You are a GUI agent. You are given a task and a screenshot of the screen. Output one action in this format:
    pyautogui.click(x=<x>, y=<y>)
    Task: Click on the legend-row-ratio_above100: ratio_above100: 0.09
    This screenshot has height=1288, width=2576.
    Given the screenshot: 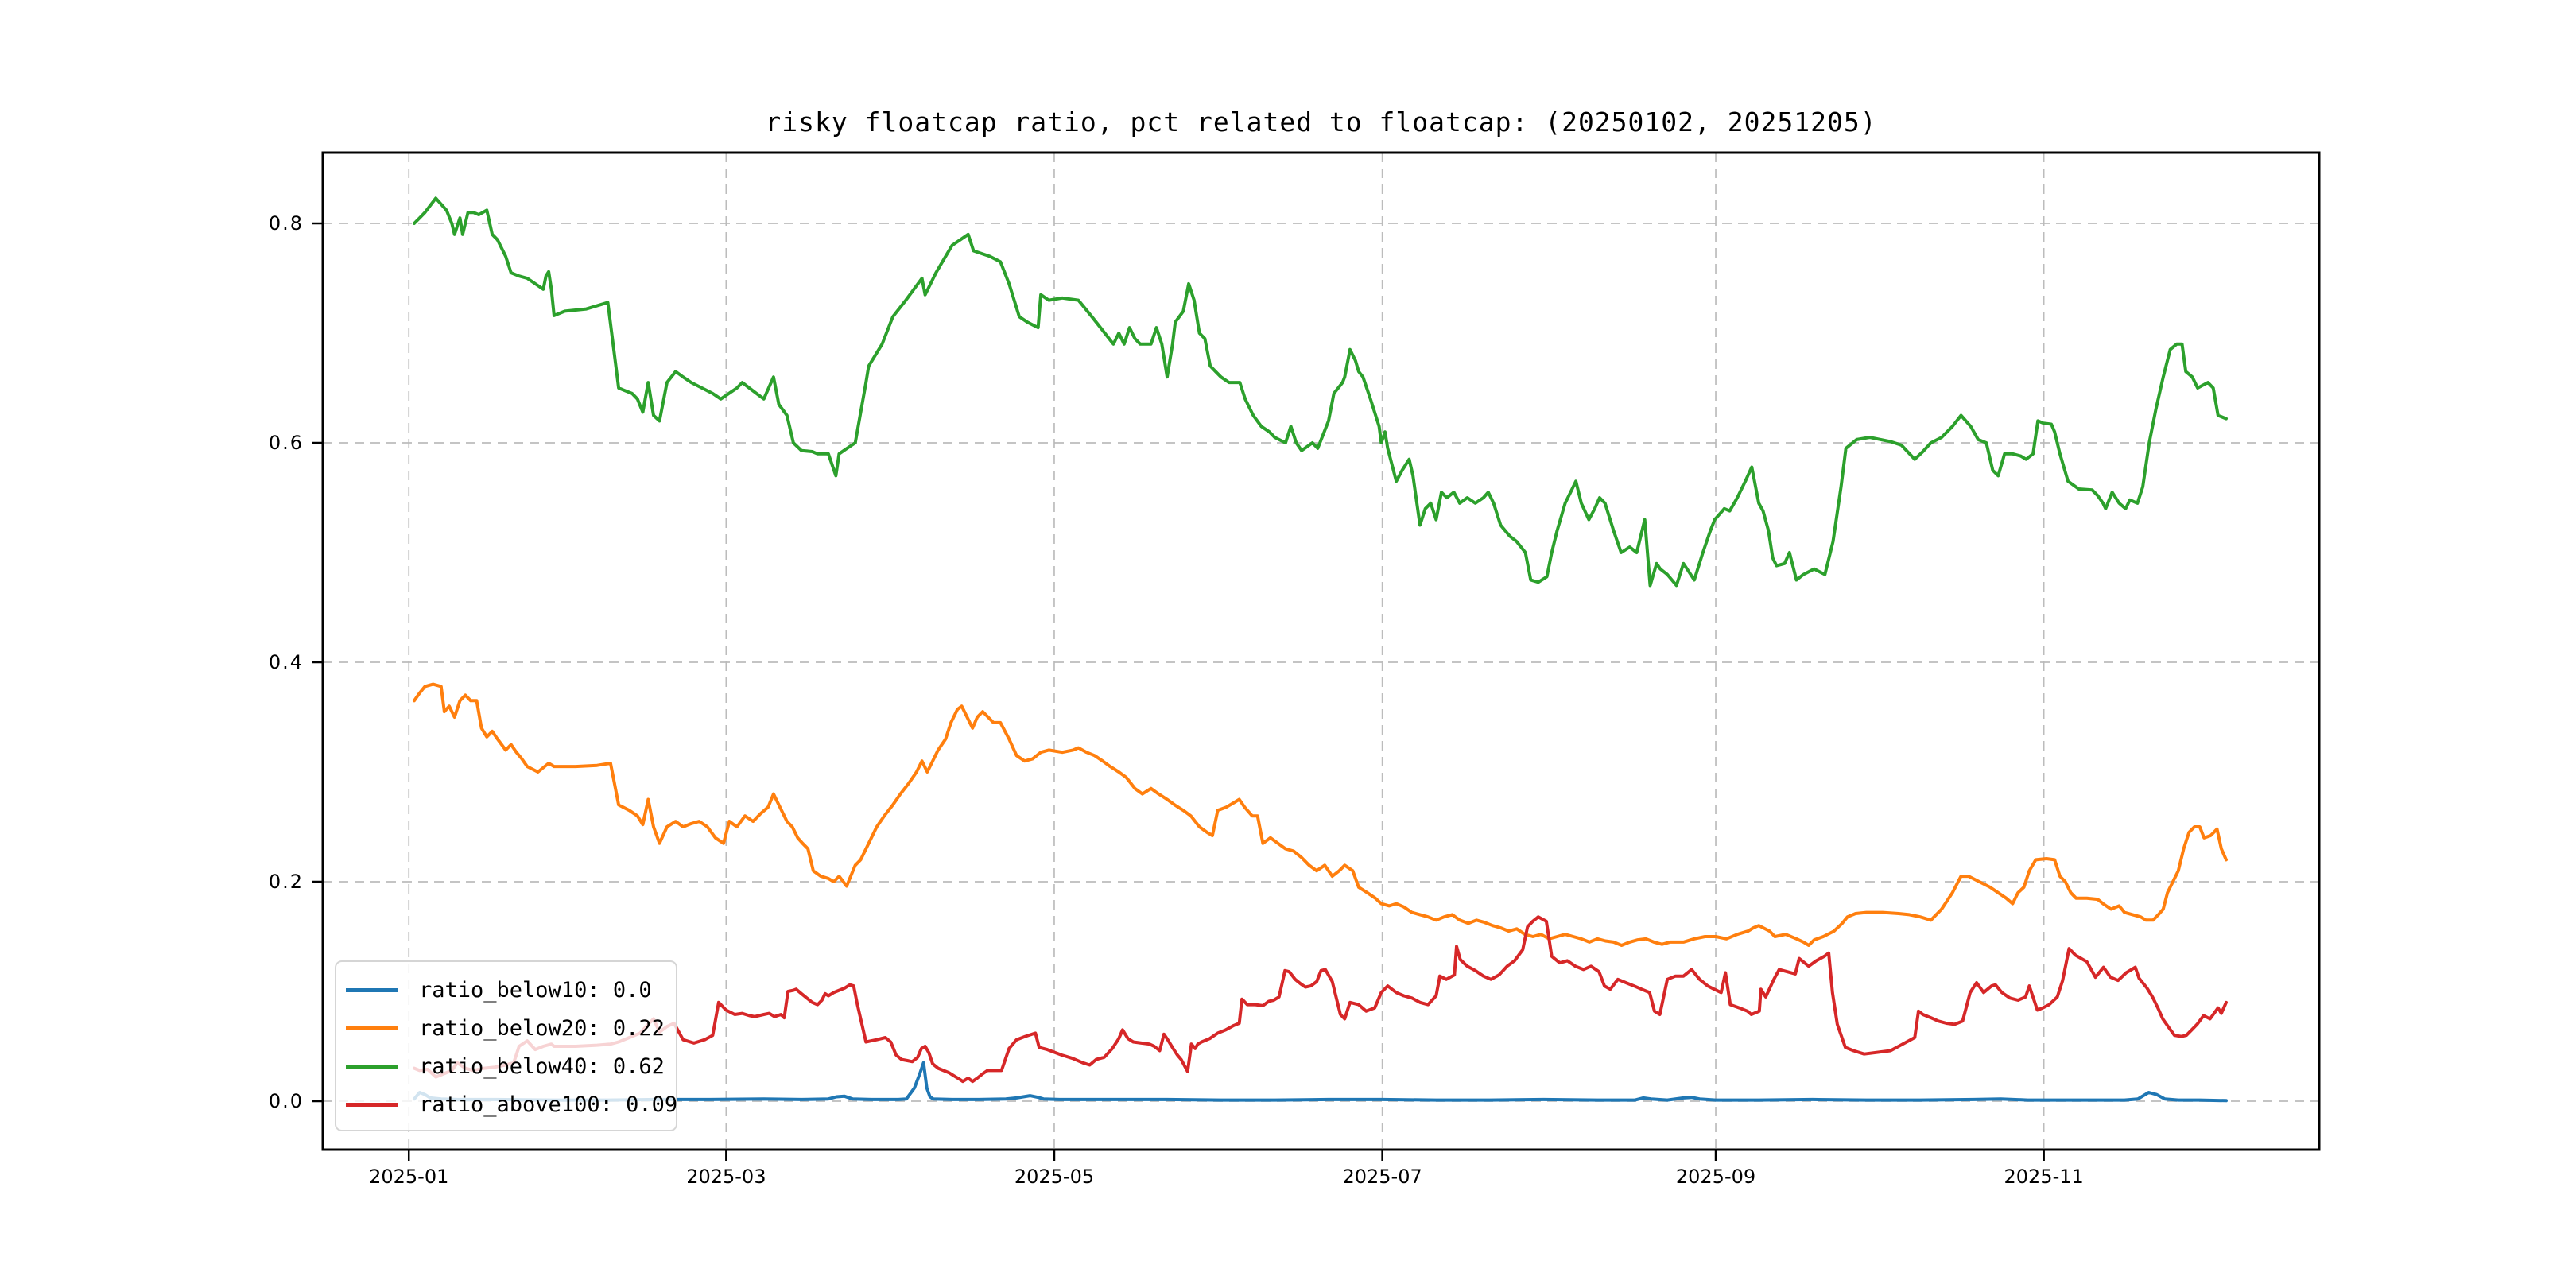 What is the action you would take?
    pyautogui.click(x=512, y=1104)
    